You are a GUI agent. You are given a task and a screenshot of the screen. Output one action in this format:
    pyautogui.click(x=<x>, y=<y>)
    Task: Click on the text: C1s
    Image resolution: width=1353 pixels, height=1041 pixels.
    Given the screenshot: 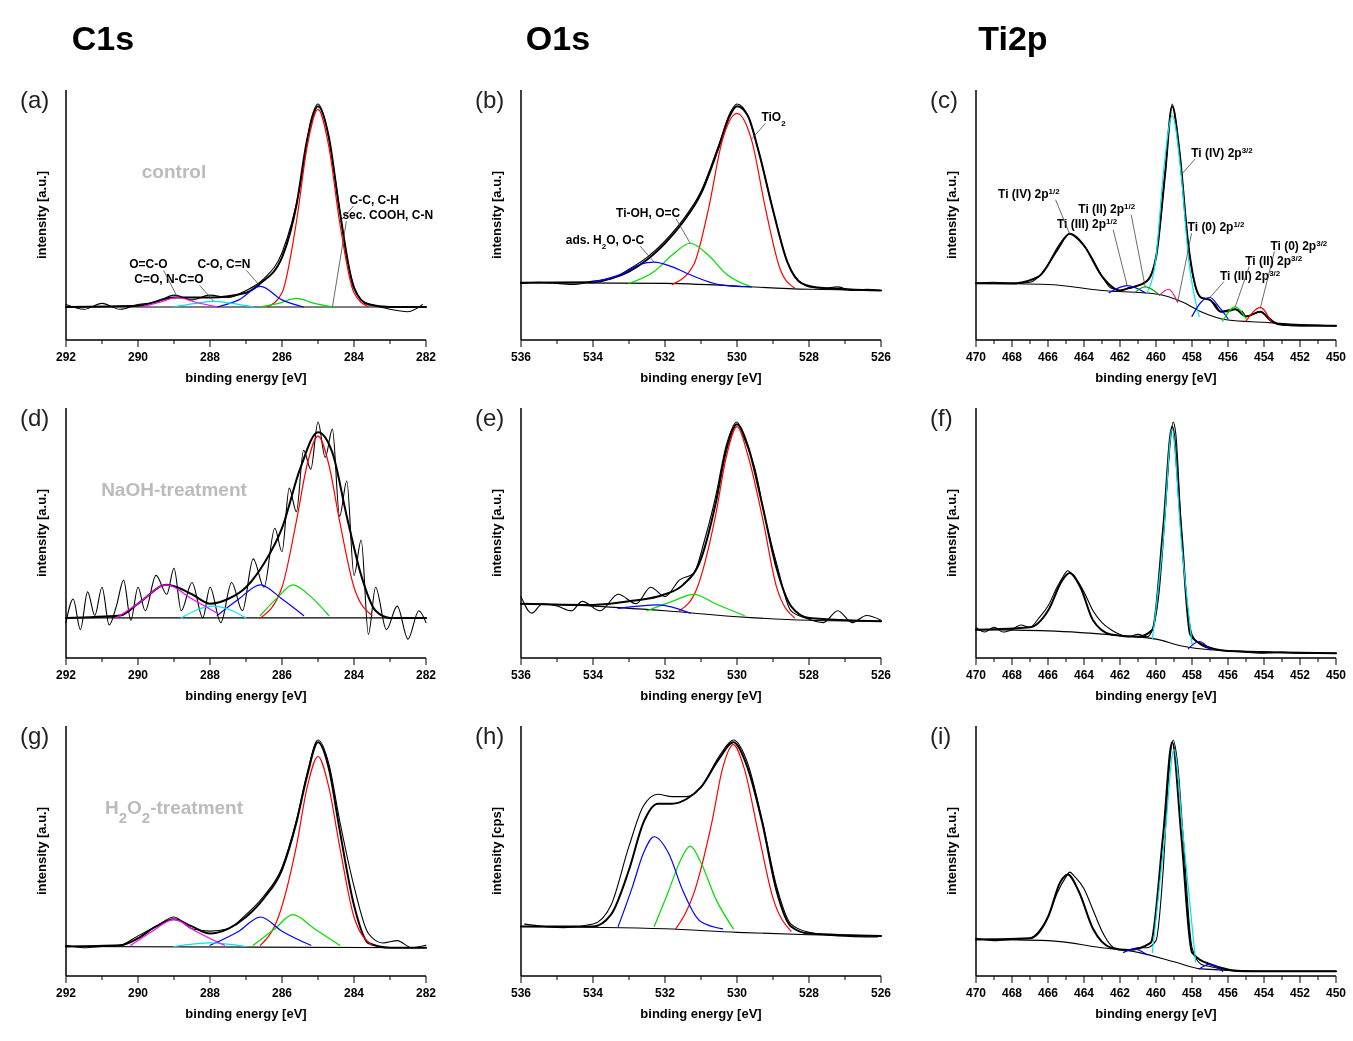 What is the action you would take?
    pyautogui.click(x=103, y=38)
    